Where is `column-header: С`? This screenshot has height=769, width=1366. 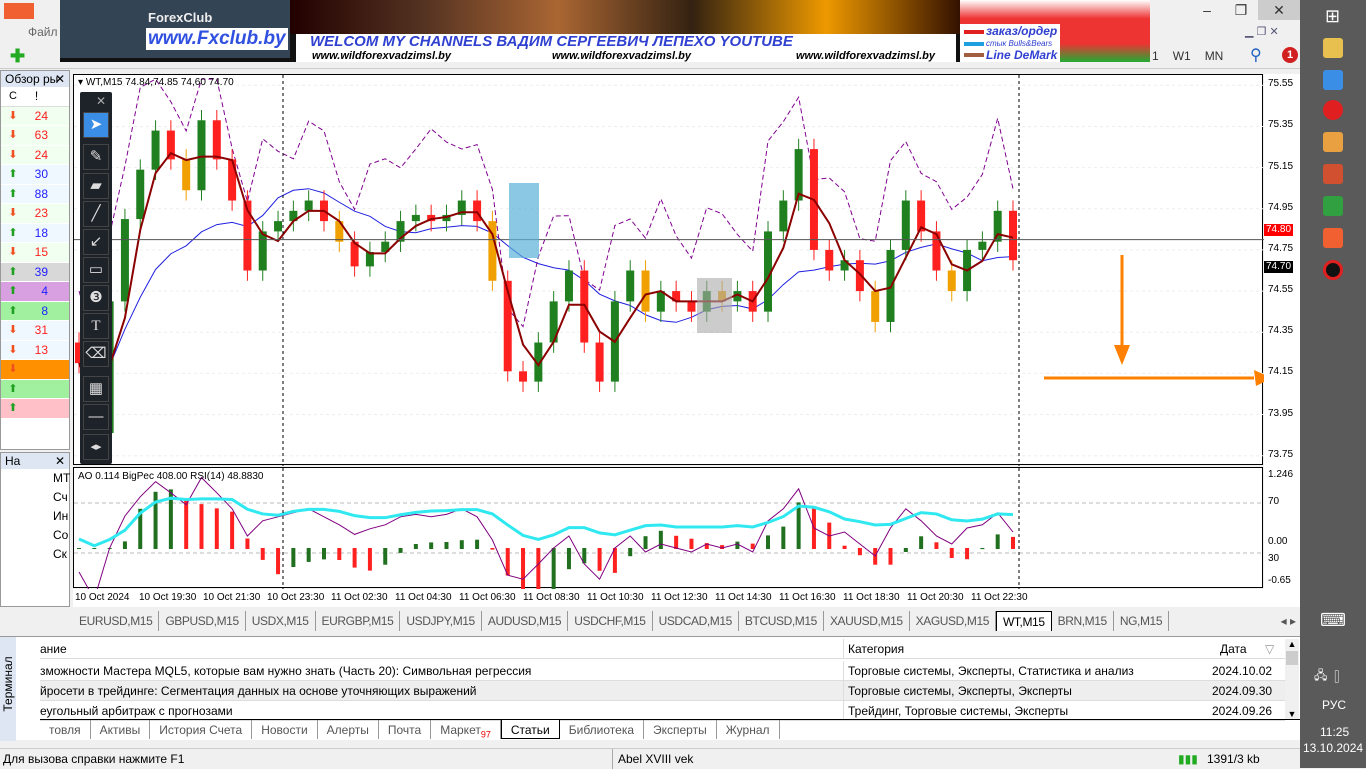 column-header: С is located at coordinates (13, 96).